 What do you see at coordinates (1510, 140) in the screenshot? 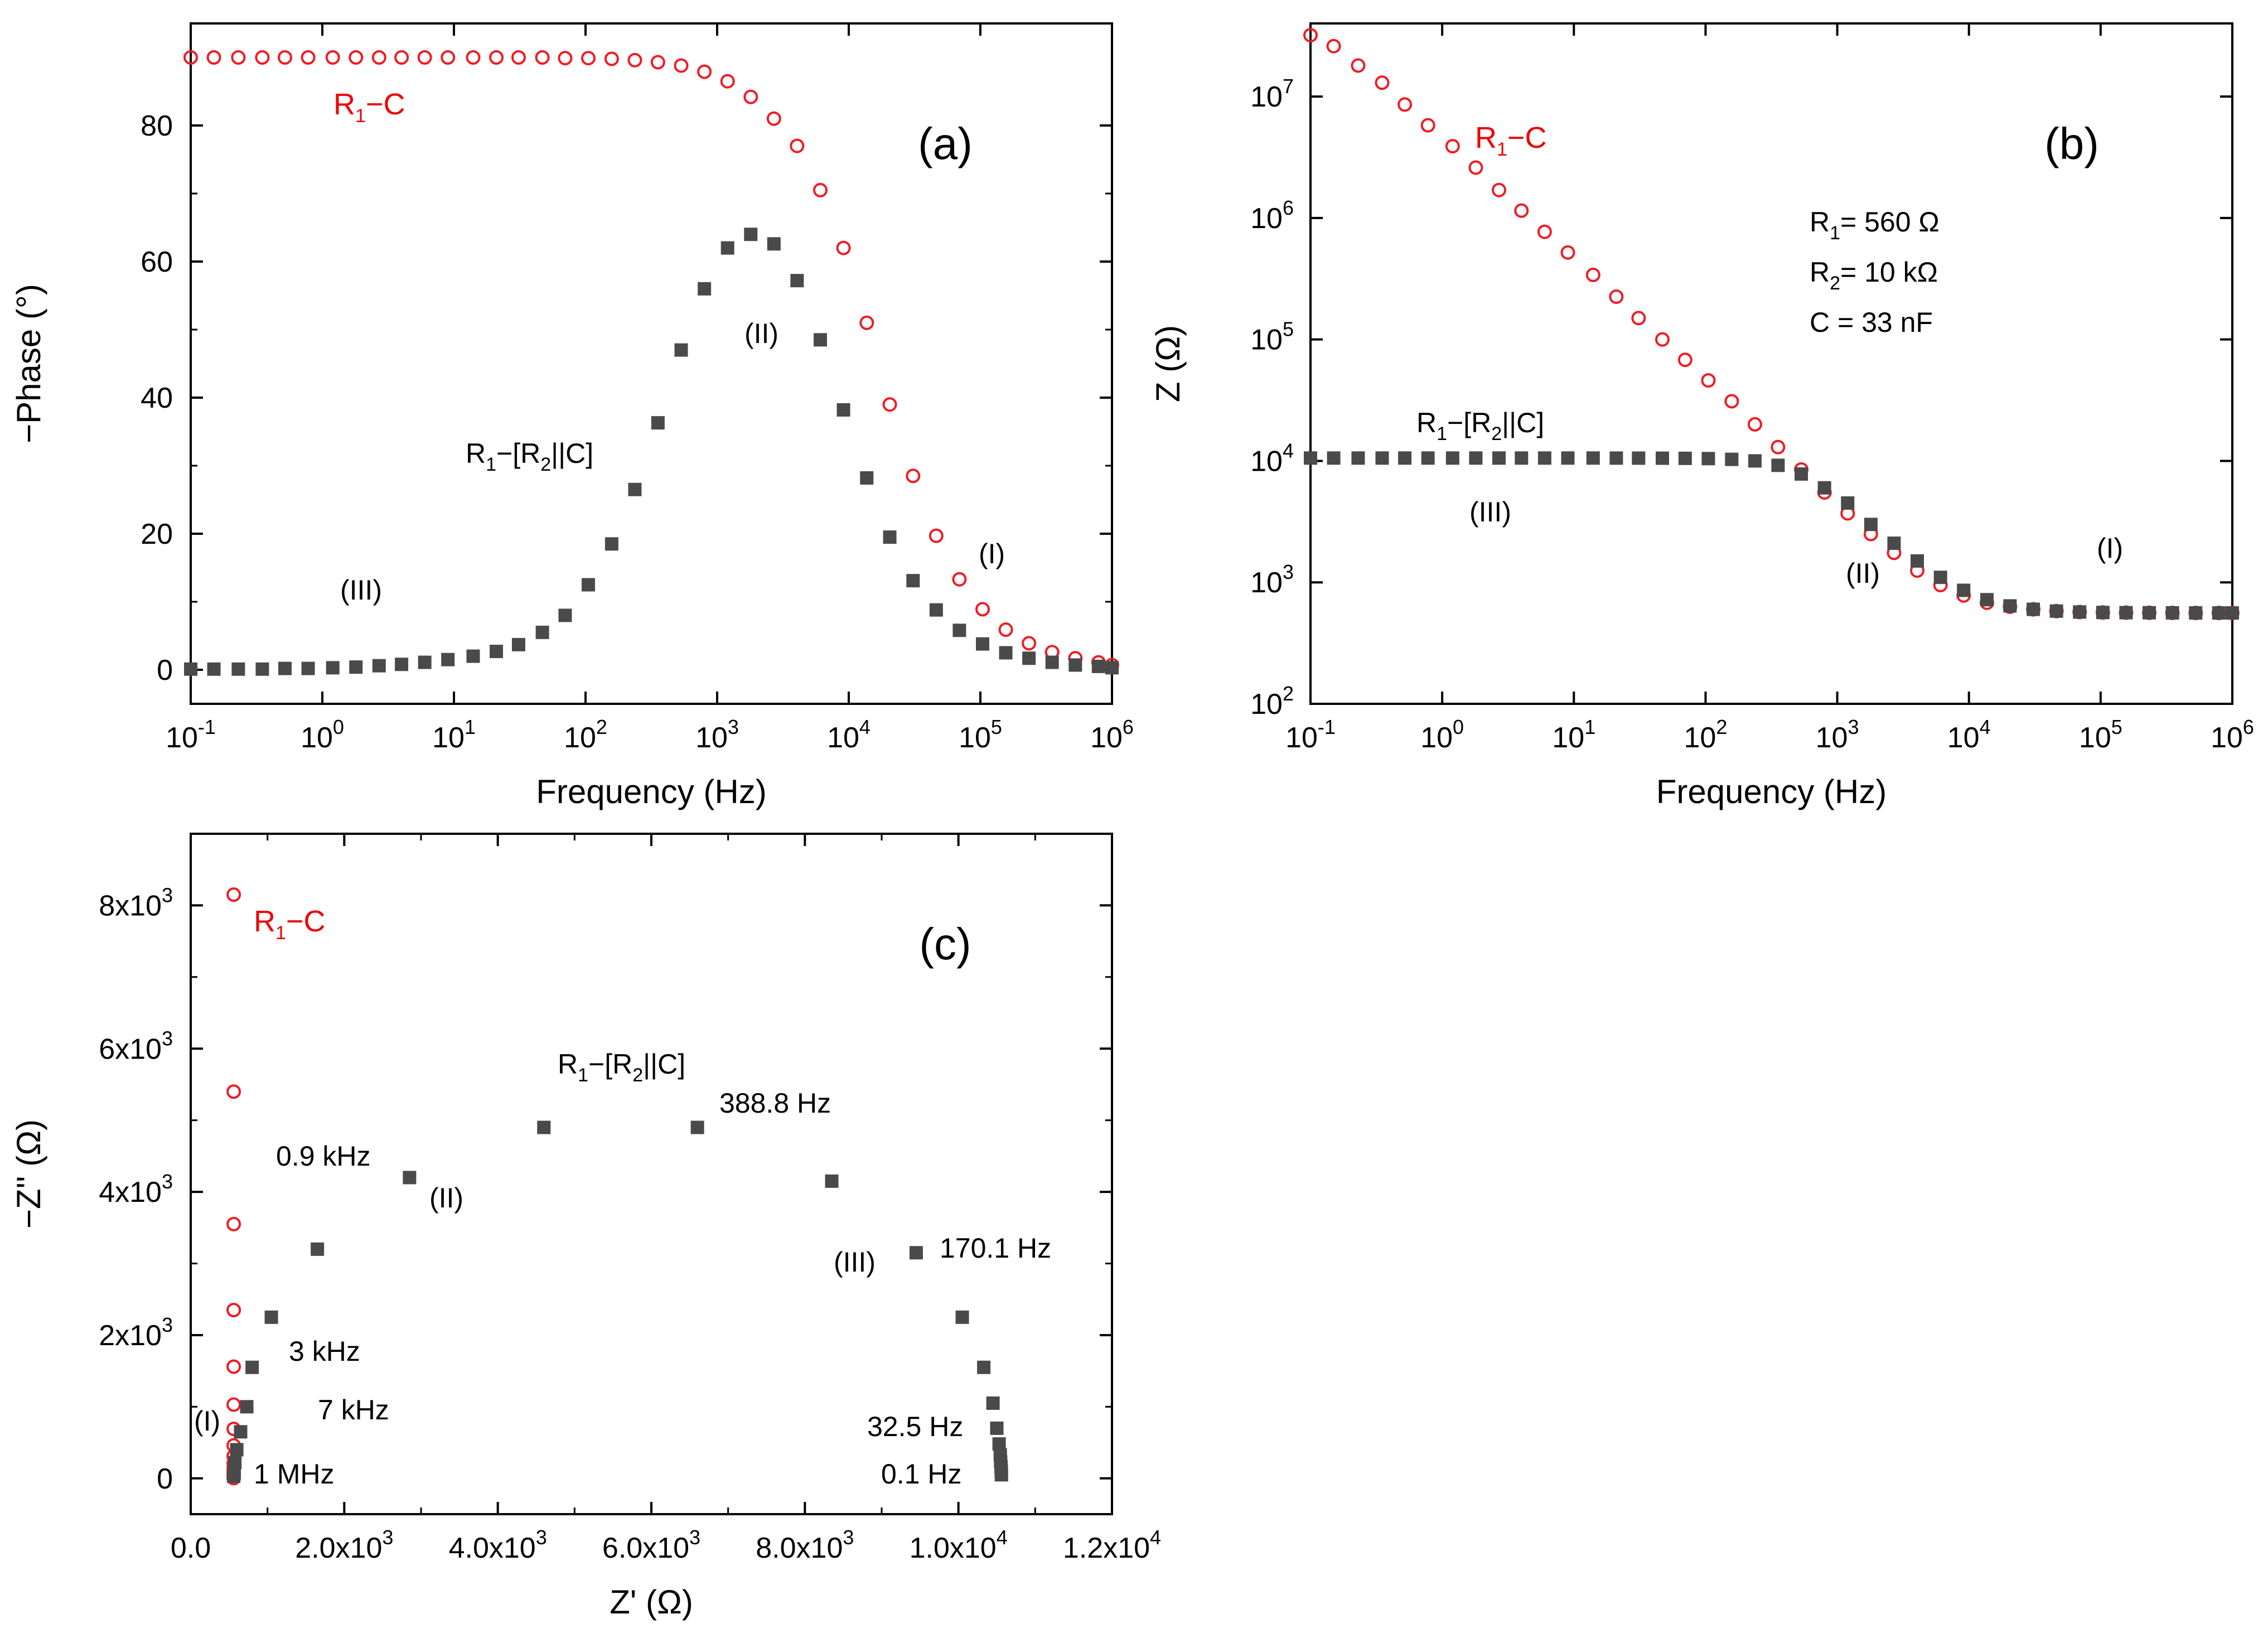
I see `annotation-rc: R1−C` at bounding box center [1510, 140].